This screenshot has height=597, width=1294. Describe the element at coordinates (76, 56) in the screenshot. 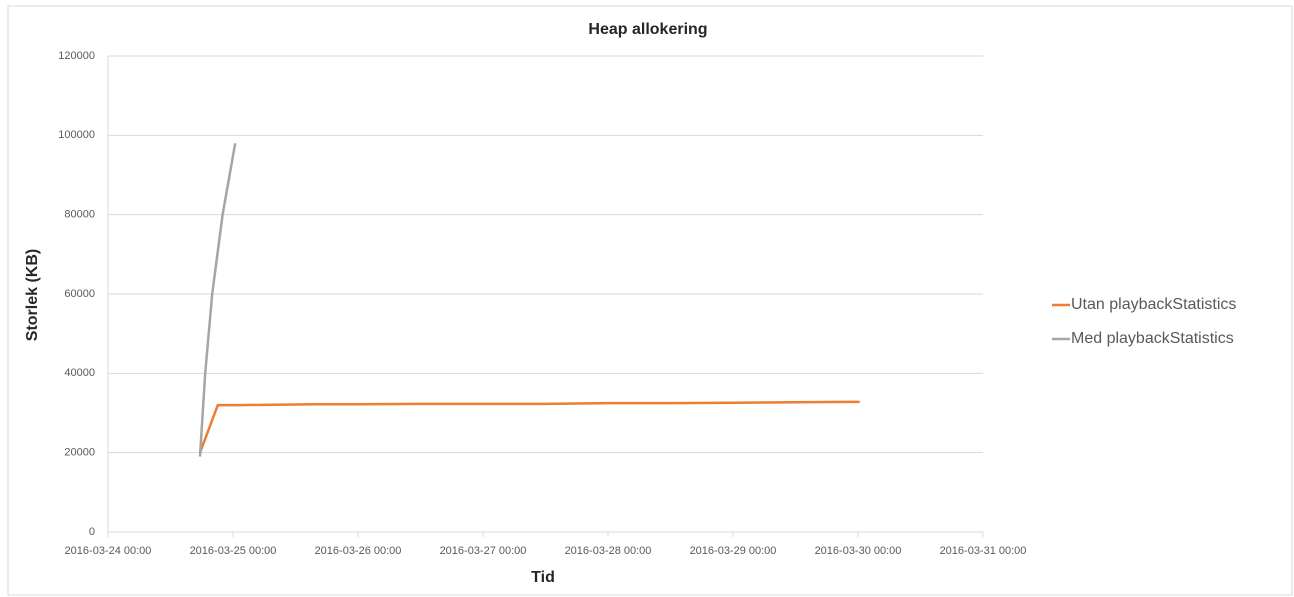

I see `y-tick-label: 120000` at that location.